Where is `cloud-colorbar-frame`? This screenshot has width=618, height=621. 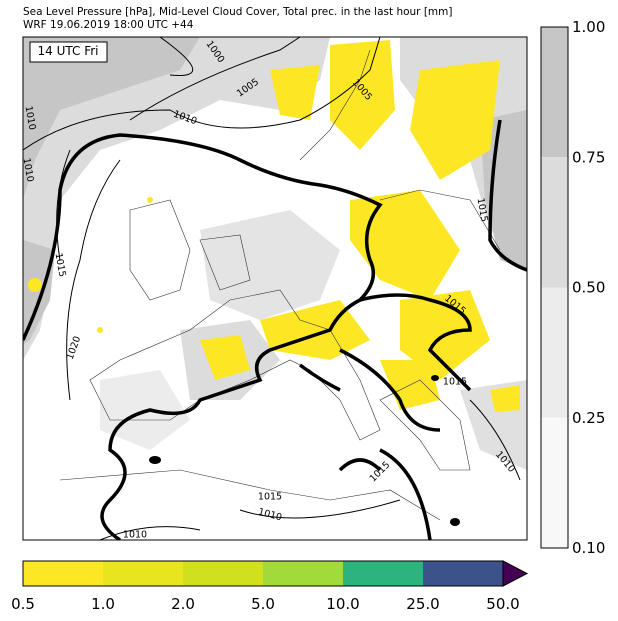
cloud-colorbar-frame is located at coordinates (554, 287).